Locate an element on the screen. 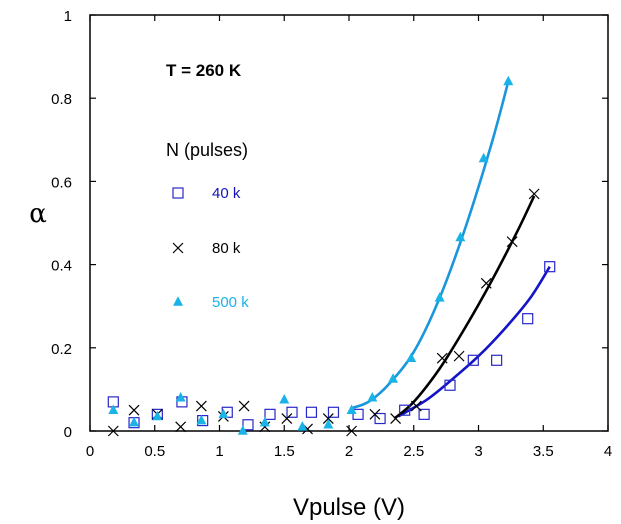 The width and height of the screenshot is (621, 524). y-axis-title: α is located at coordinates (38, 214).